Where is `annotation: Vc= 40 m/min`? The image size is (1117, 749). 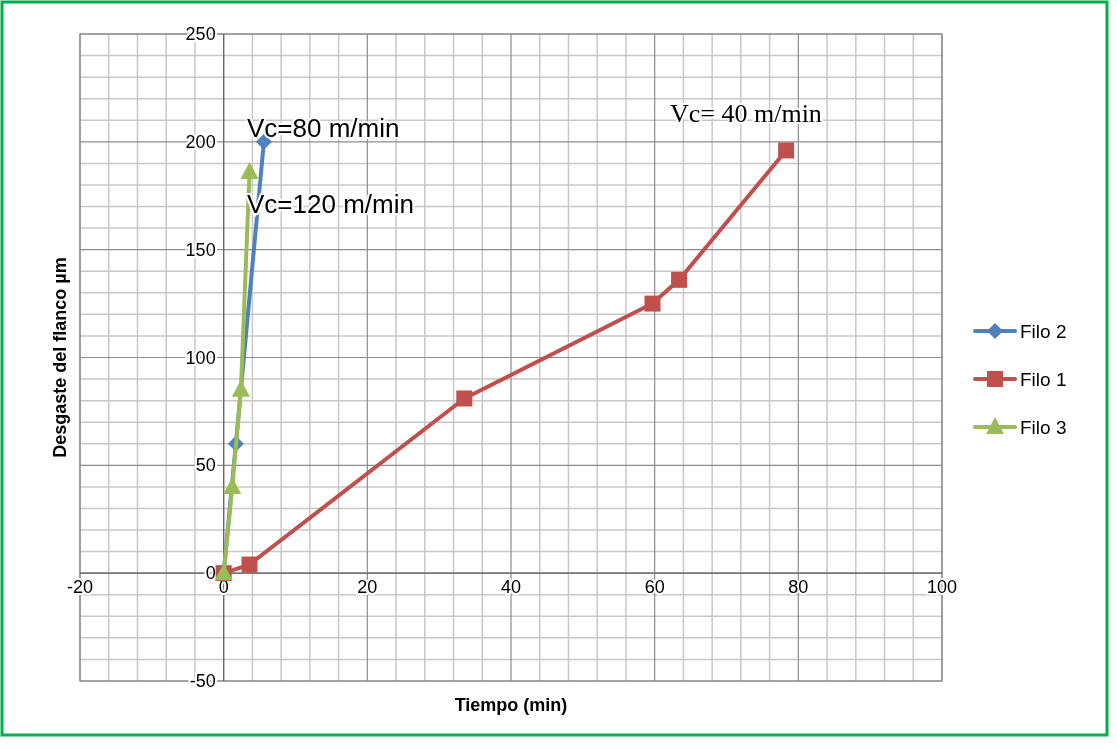
annotation: Vc= 40 m/min is located at coordinates (746, 113).